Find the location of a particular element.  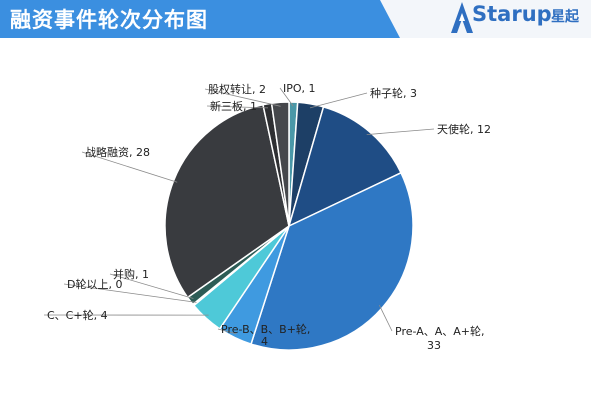

slice-label-8: 战略融资, 28 is located at coordinates (117, 152).